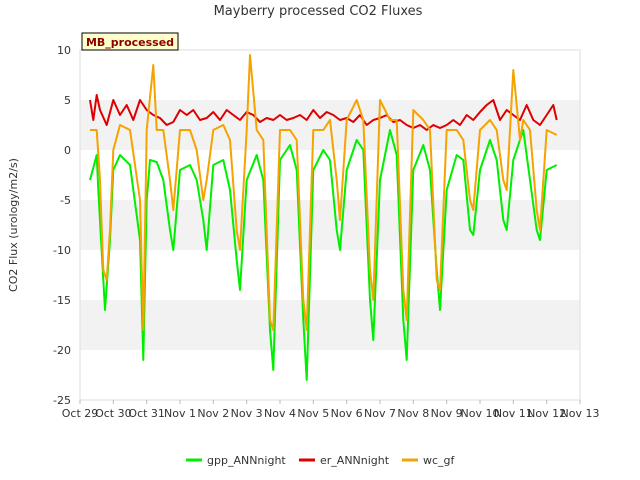 This screenshot has height=480, width=640. I want to click on y-axis: -25 -20 -15 -10 -5 0 5 10, so click(62, 225).